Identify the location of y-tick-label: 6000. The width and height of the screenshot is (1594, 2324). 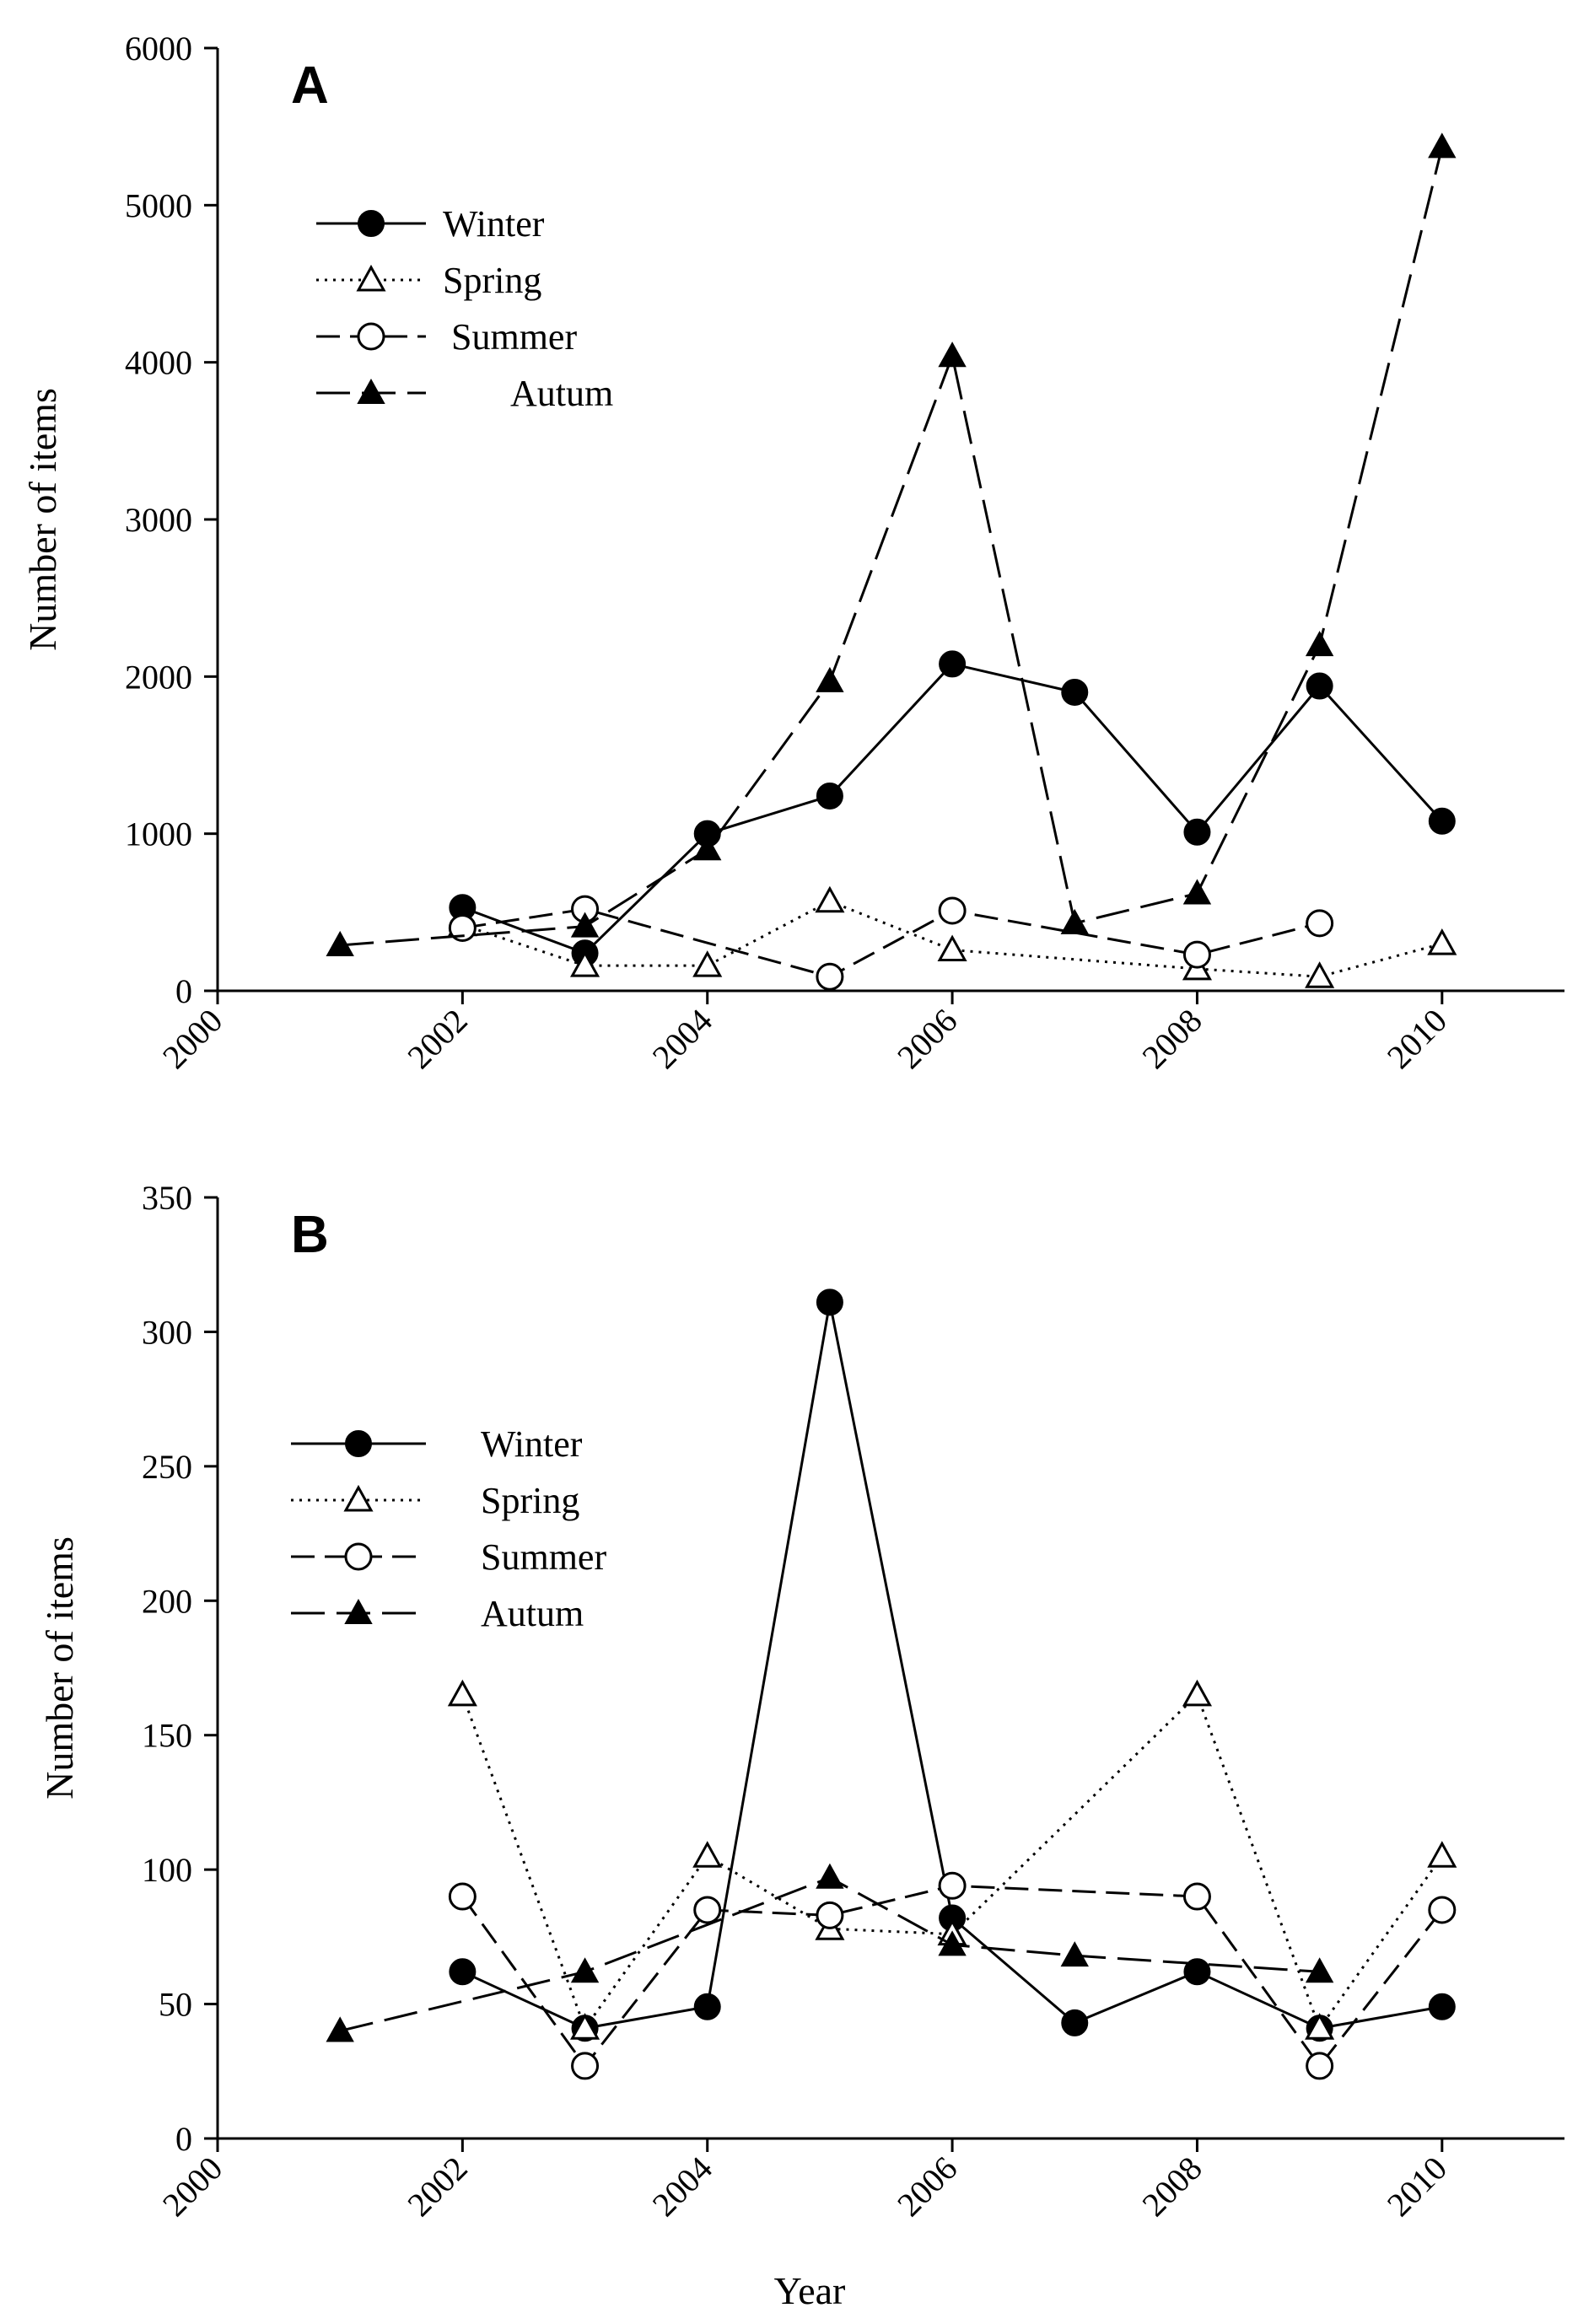
(158, 48).